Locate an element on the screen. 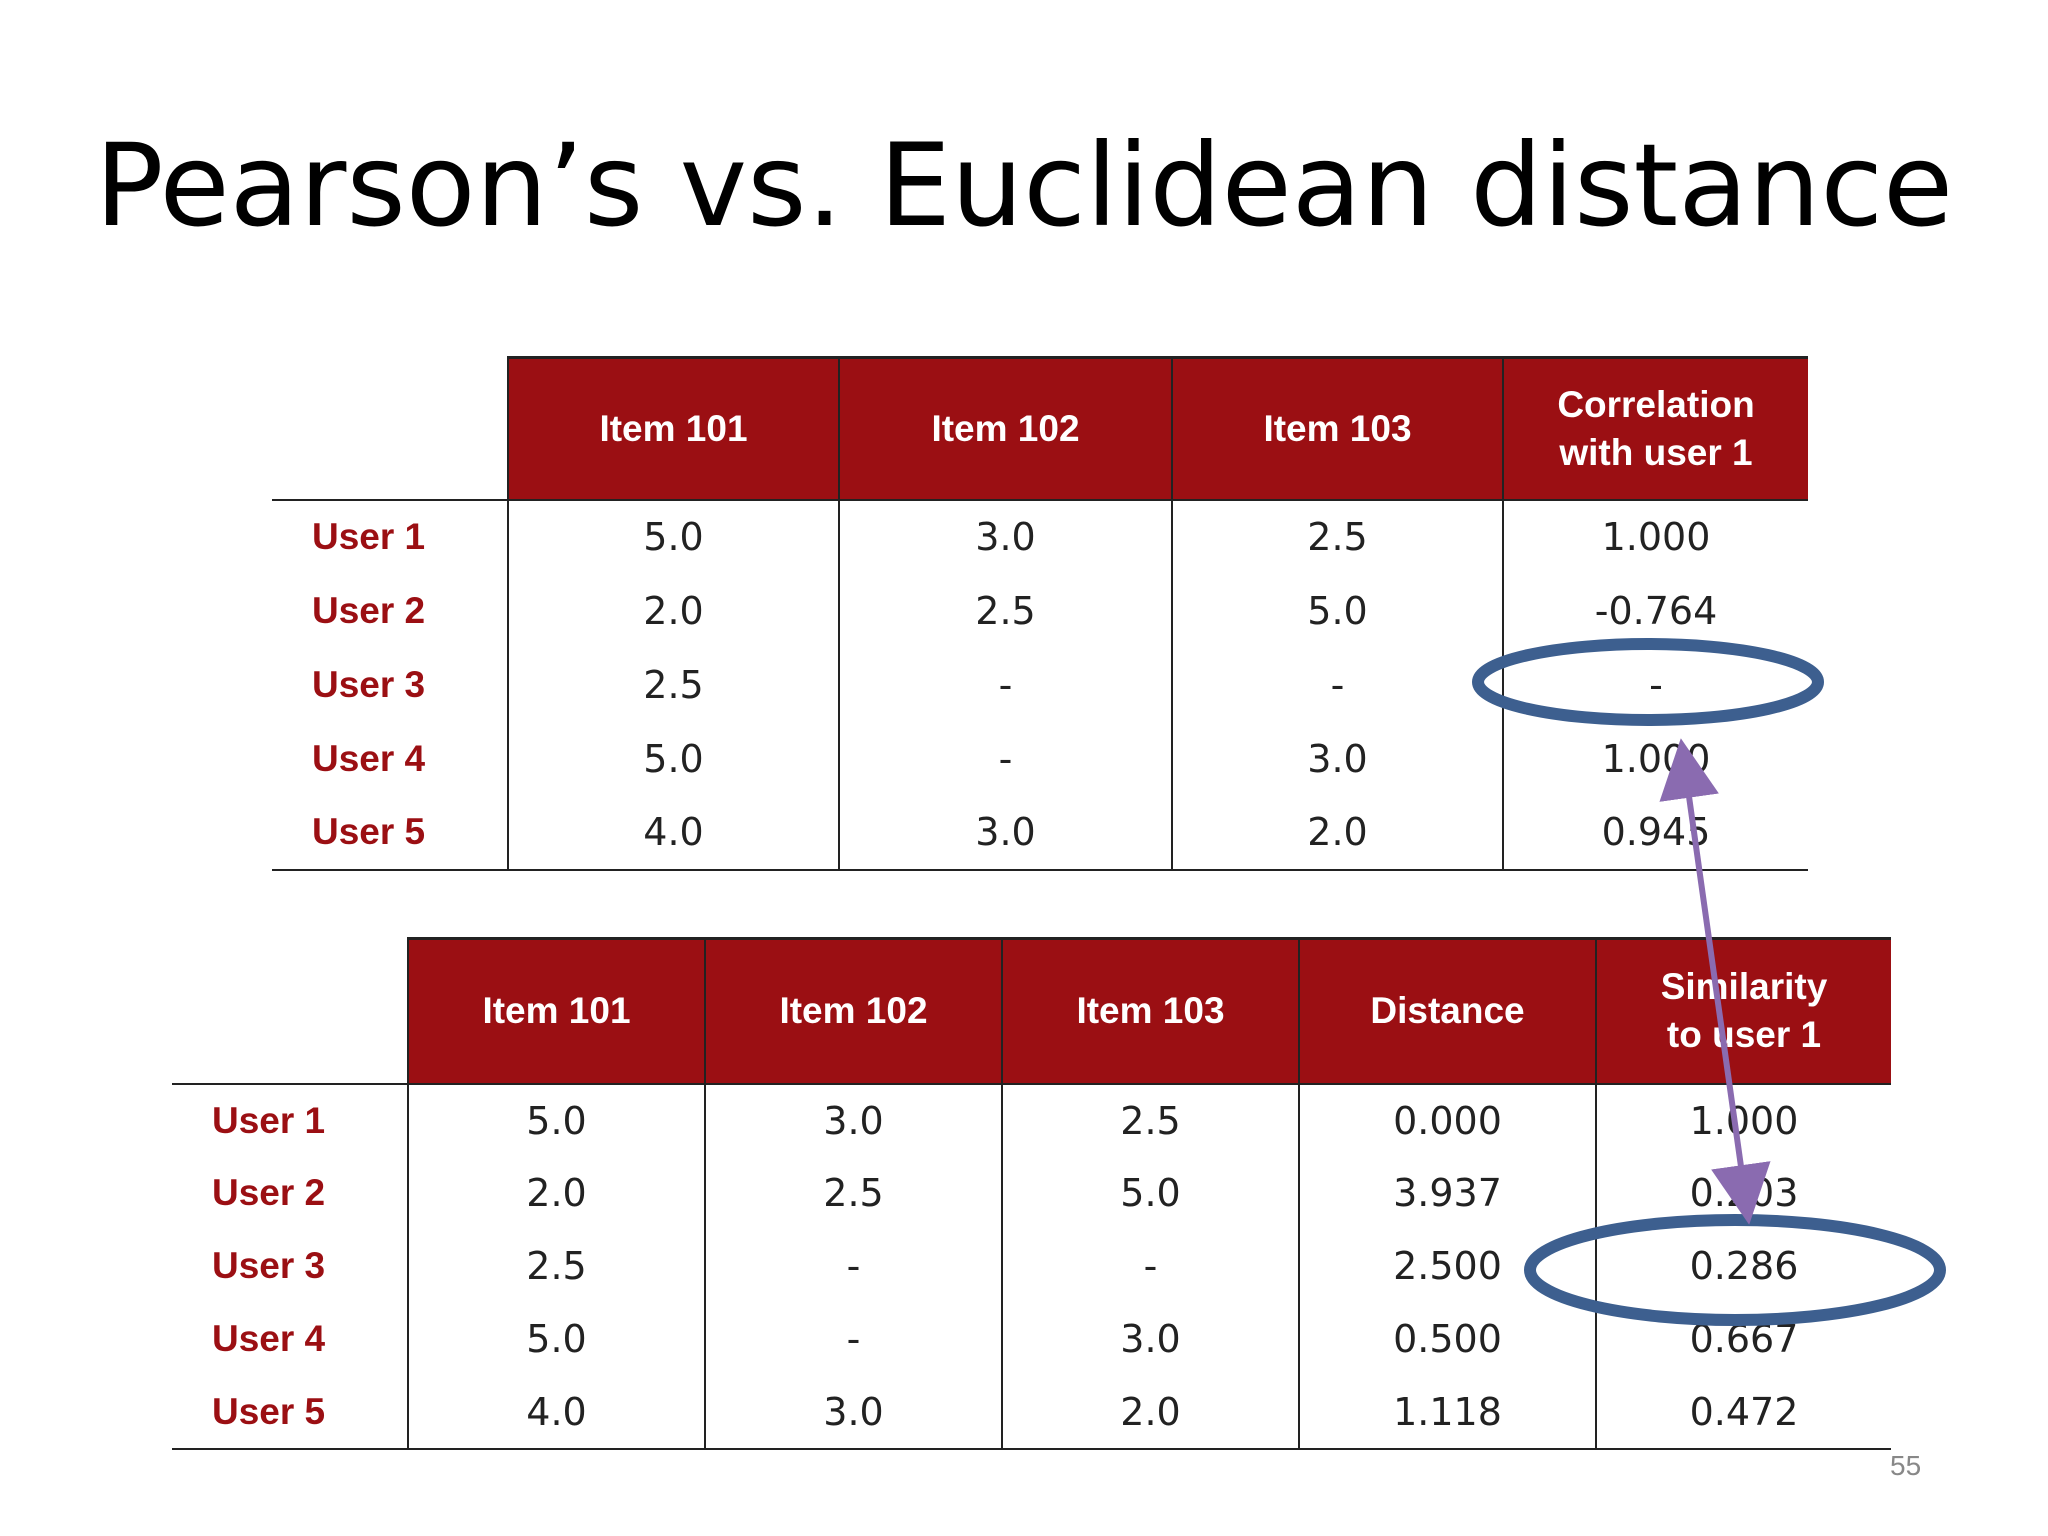  pearson-header-correlation: Correlation with user 1 is located at coordinates (1655, 428).